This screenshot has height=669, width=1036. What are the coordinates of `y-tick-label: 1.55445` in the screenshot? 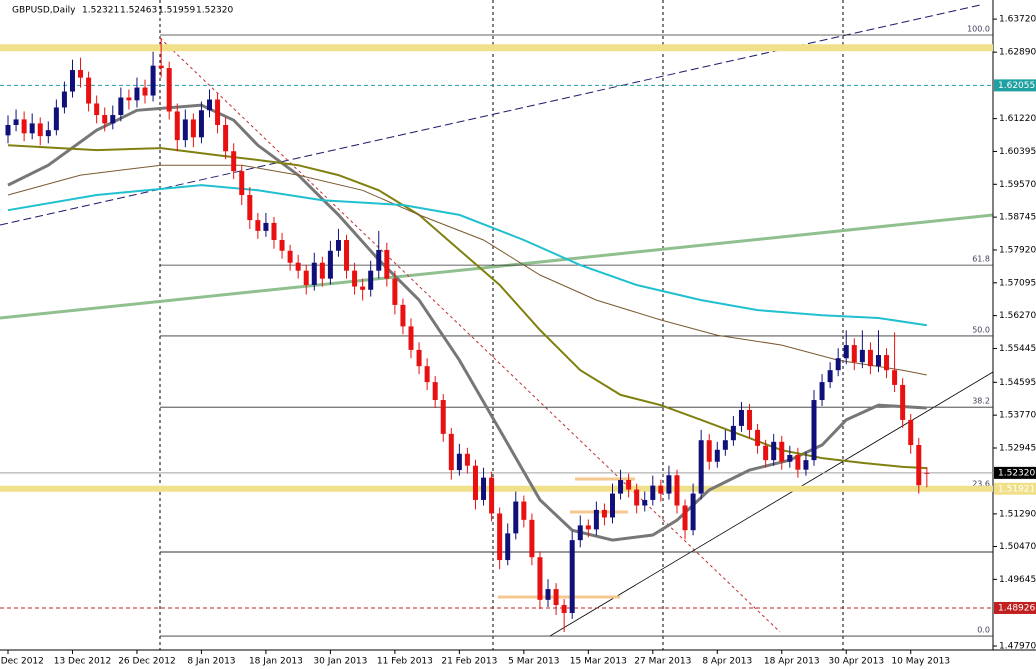 It's located at (1017, 349).